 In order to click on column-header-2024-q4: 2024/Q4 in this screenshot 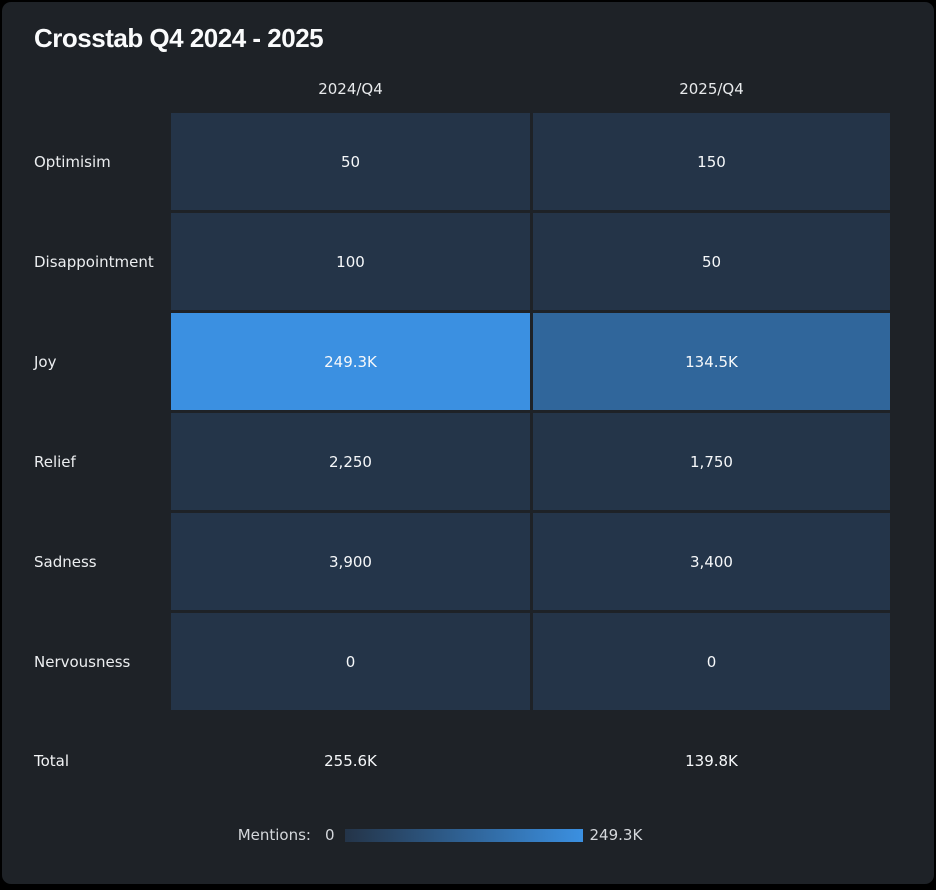, I will do `click(350, 89)`.